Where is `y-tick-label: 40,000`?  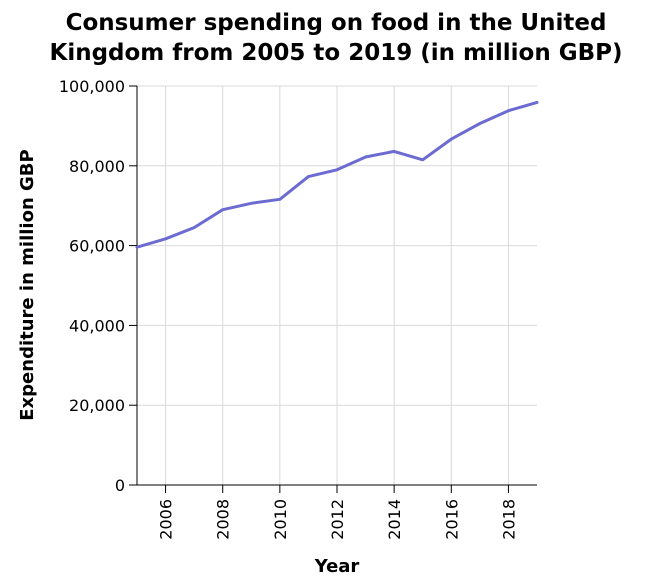
y-tick-label: 40,000 is located at coordinates (97, 325).